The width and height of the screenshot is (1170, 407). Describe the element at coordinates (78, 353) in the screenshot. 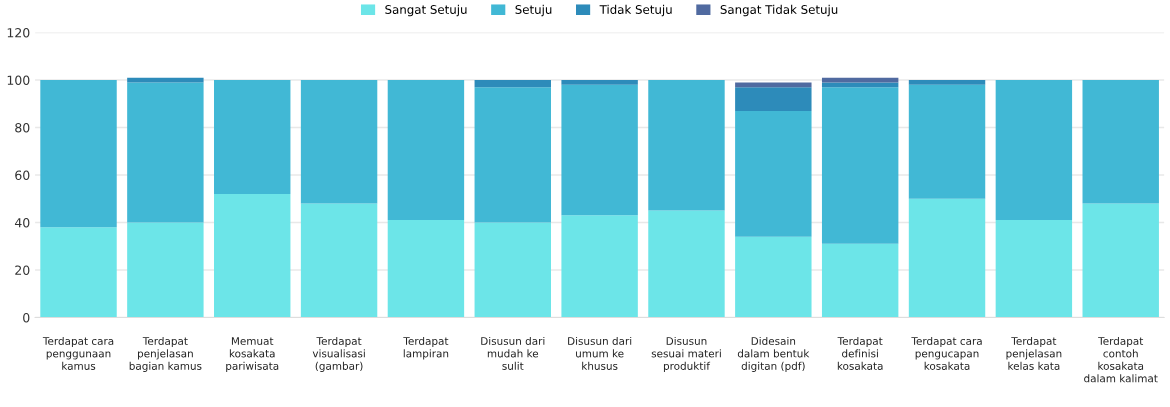

I see `x-tick-label: Terdapat cara penggunaan kamus` at that location.